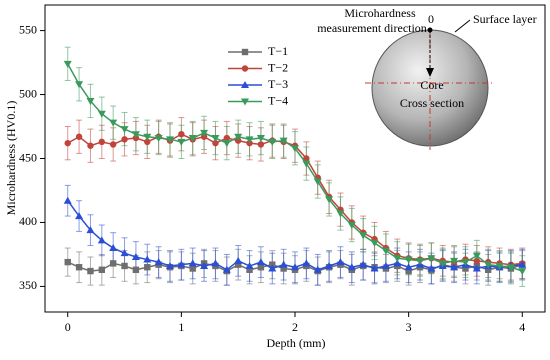  What do you see at coordinates (11, 158) in the screenshot?
I see `y-axis-label: Microhardness (HV0.1)` at bounding box center [11, 158].